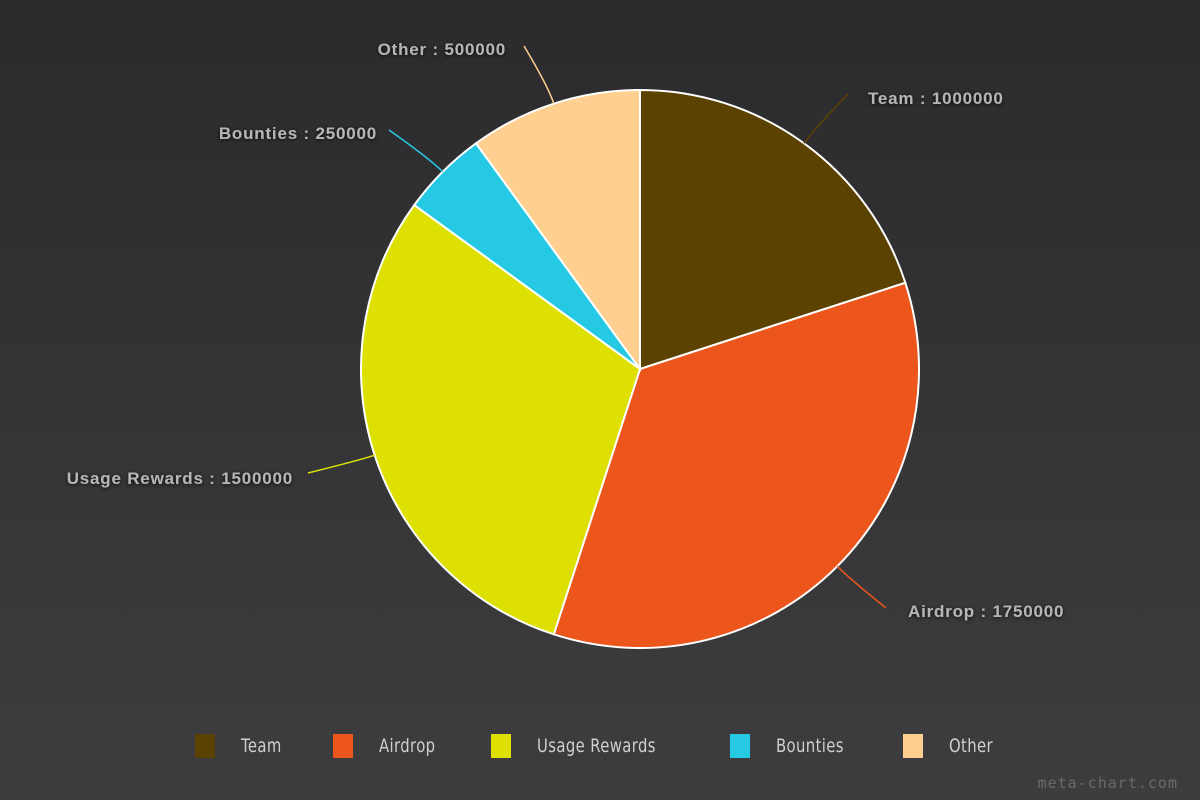 Image resolution: width=1200 pixels, height=800 pixels. Describe the element at coordinates (180, 478) in the screenshot. I see `data-label-usage-rewards: Usage Rewards : 1500000` at that location.